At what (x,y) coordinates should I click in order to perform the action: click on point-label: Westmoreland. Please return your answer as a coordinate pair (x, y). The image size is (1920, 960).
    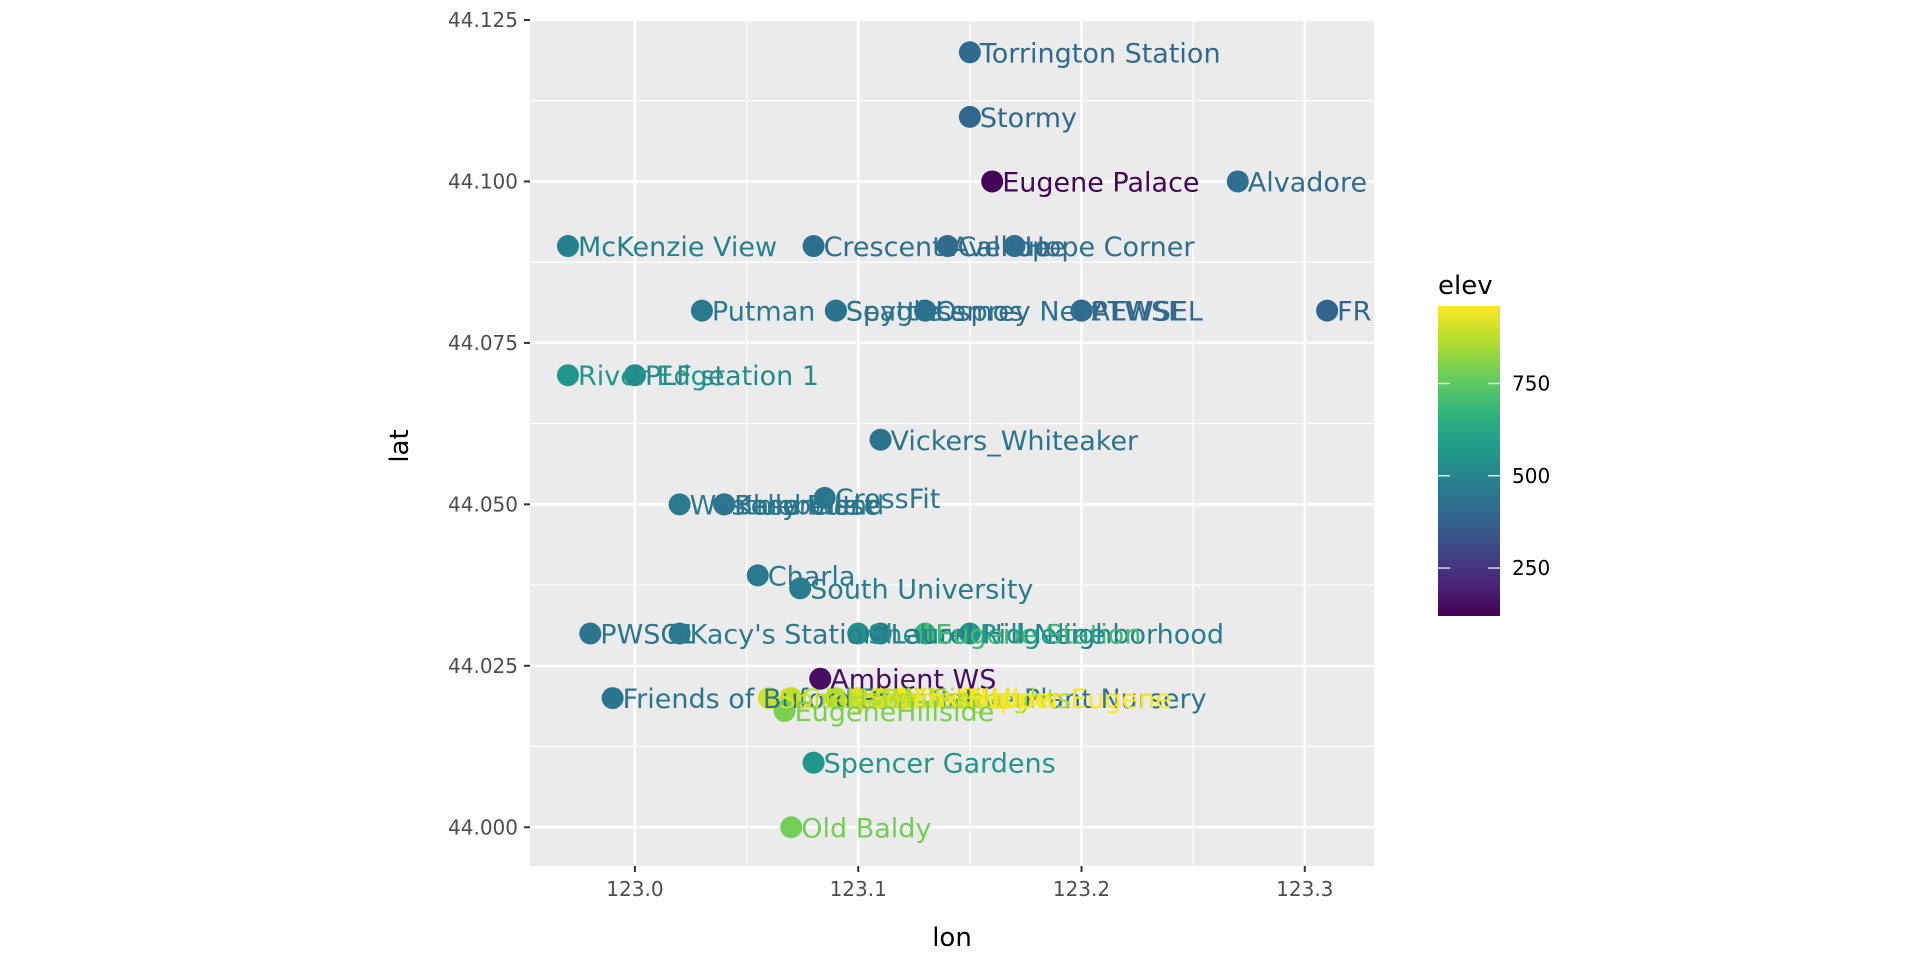
    Looking at the image, I should click on (787, 505).